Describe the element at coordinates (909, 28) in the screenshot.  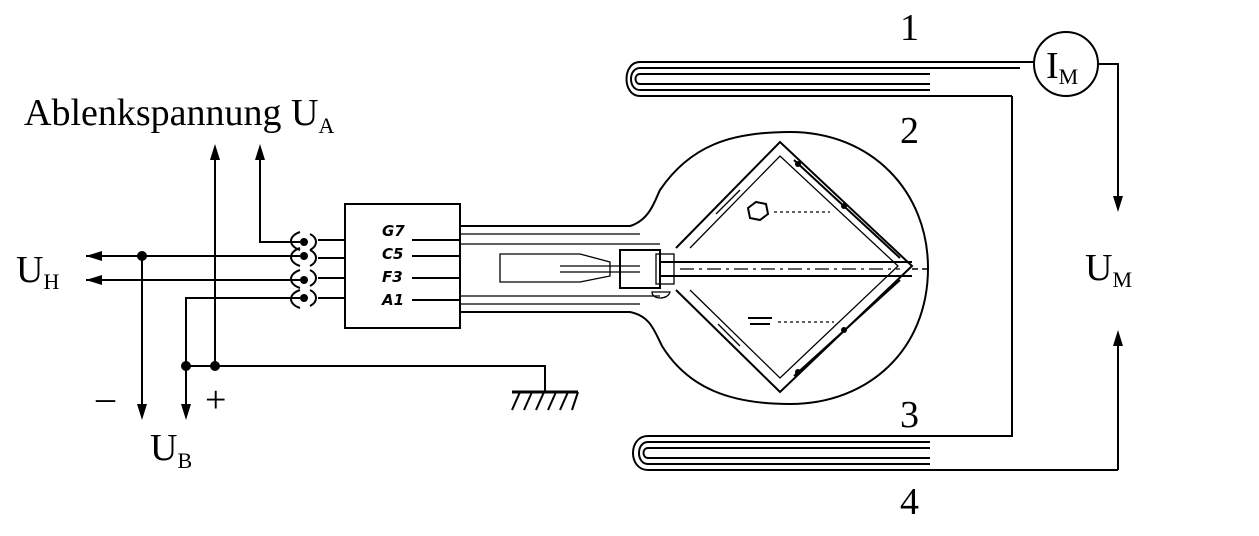
I see `number-1: 1` at that location.